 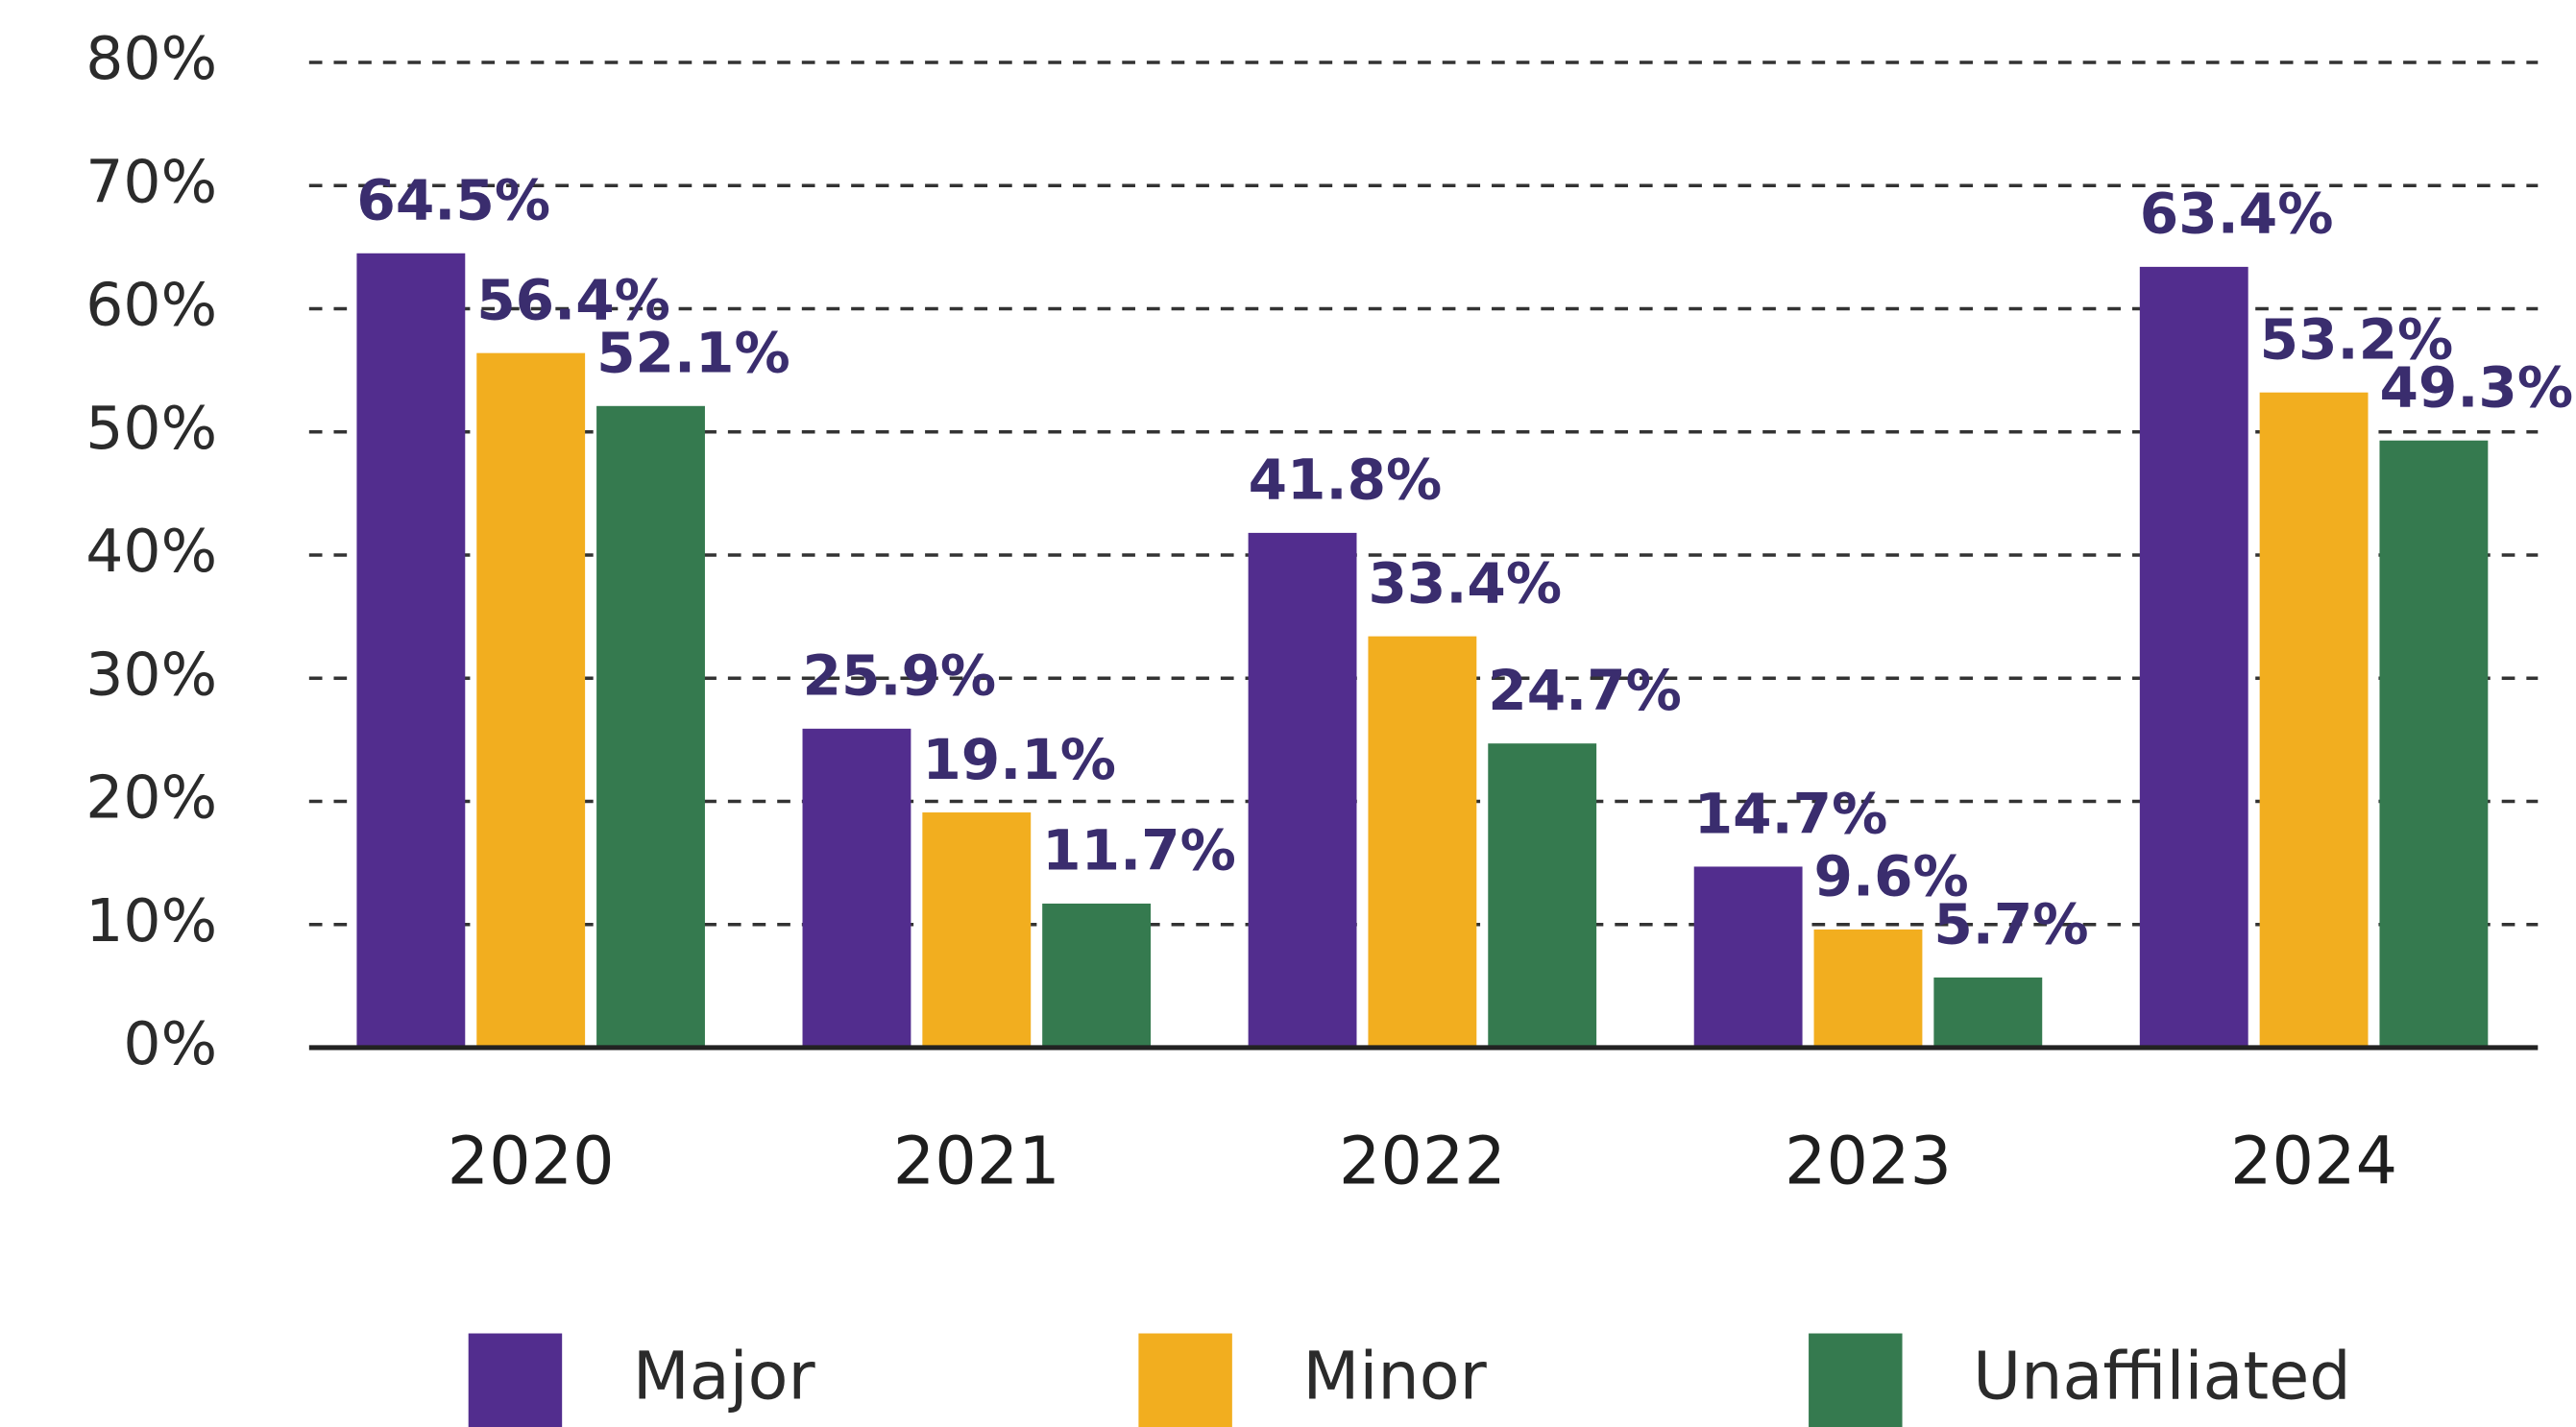 I want to click on value-label: 9.6%, so click(x=1892, y=876).